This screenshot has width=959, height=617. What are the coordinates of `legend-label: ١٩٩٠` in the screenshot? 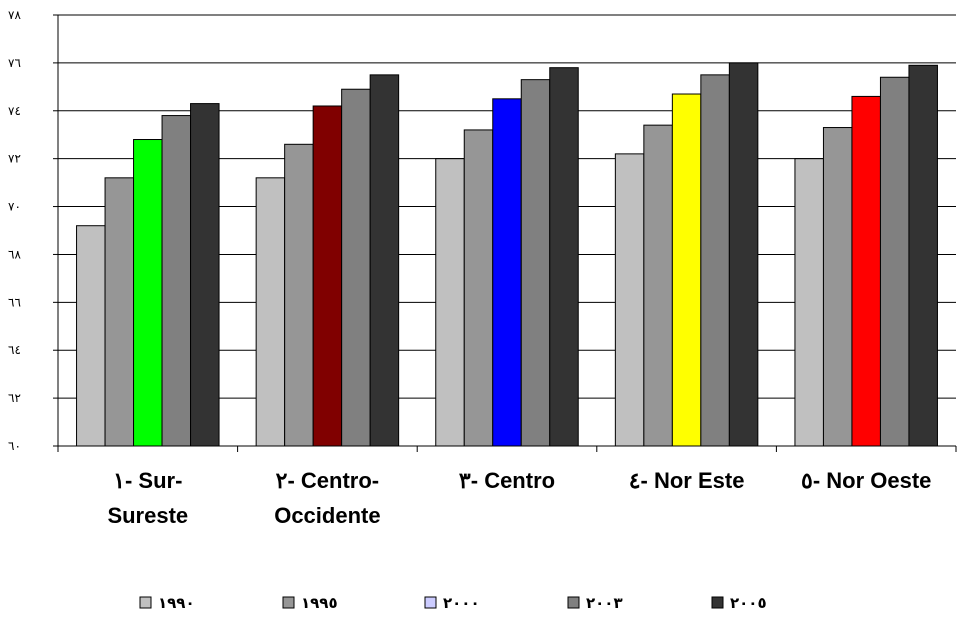 It's located at (176, 603).